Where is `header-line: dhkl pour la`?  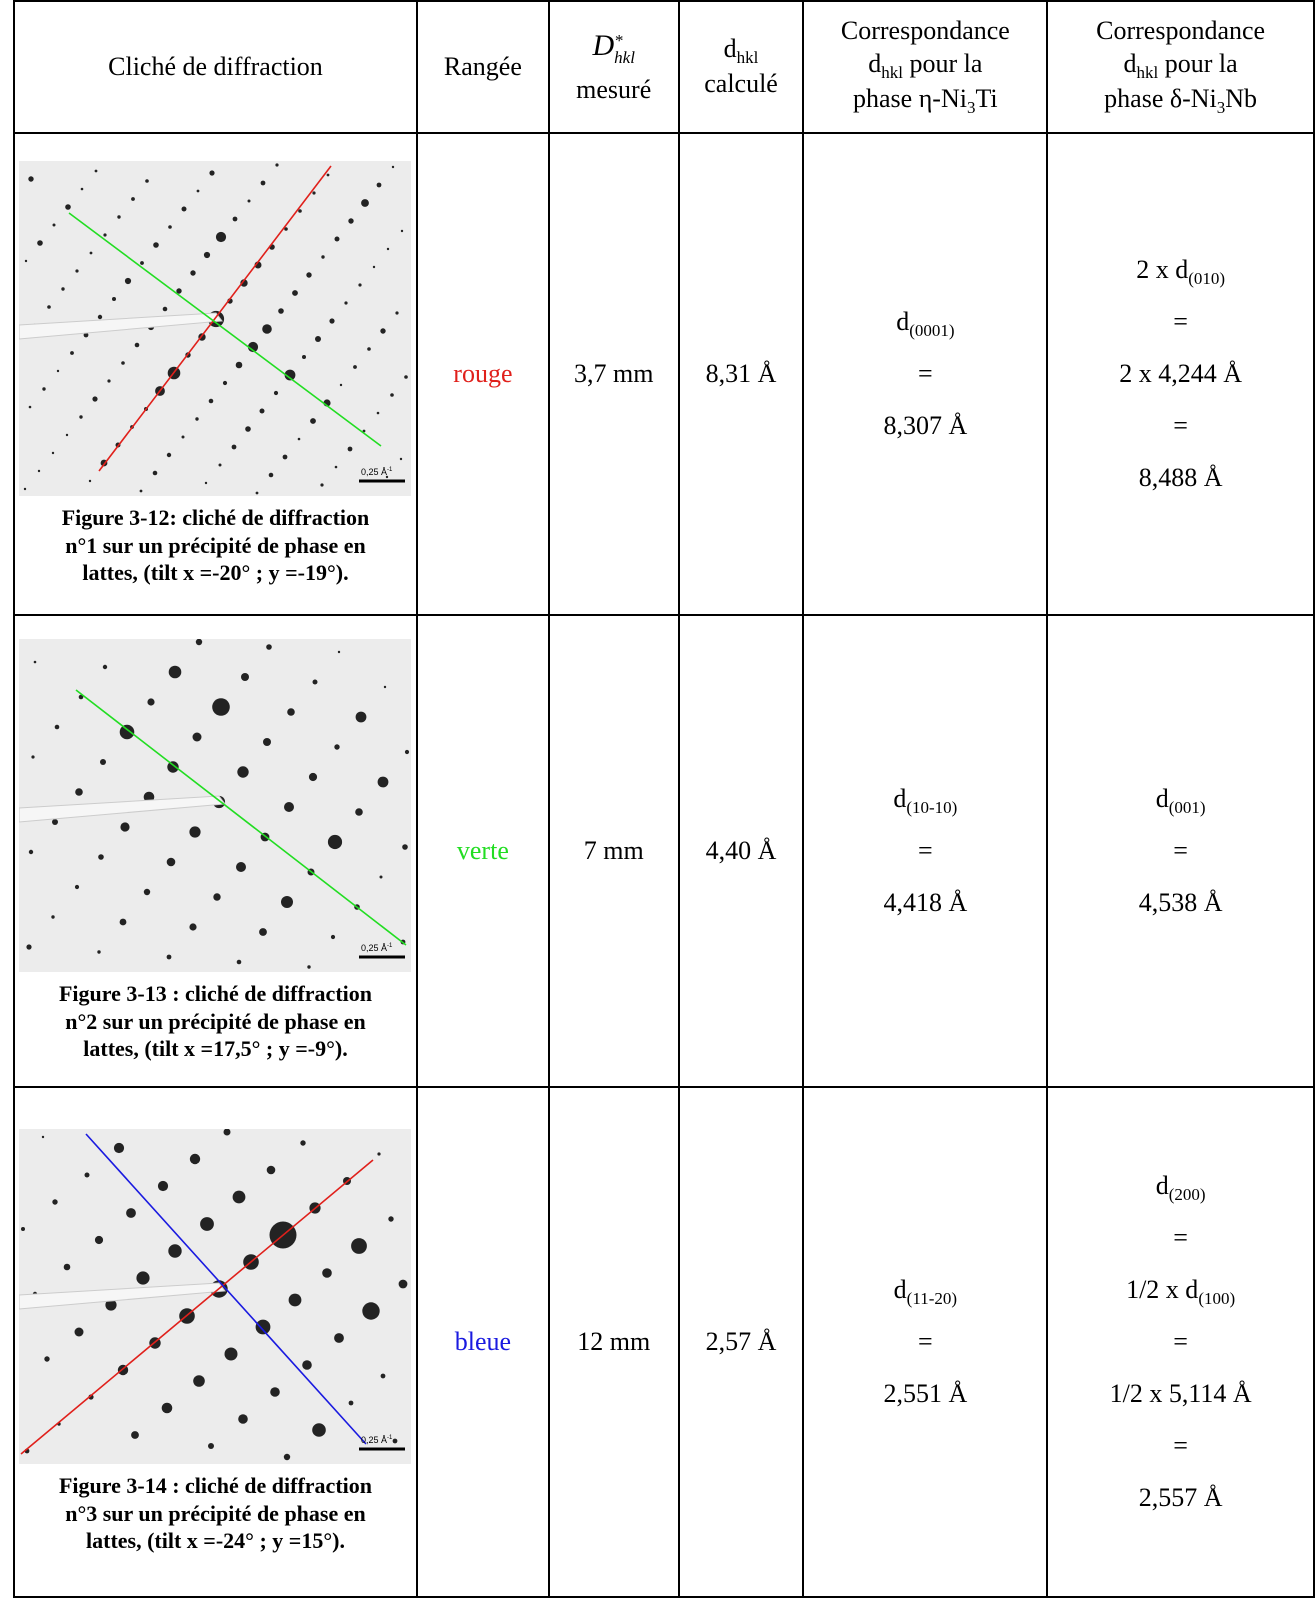 header-line: dhkl pour la is located at coordinates (925, 65).